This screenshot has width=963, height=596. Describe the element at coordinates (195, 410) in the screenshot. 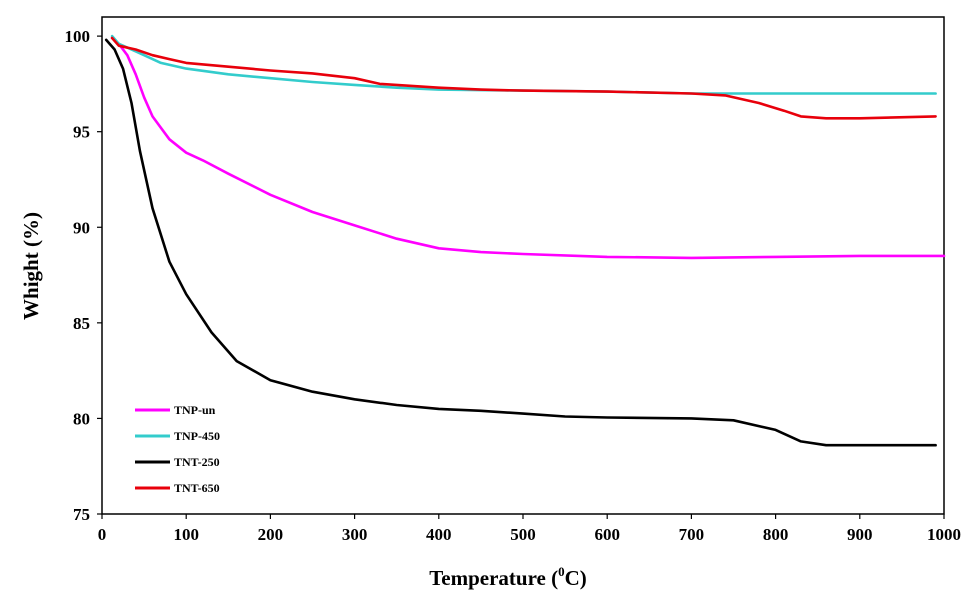

I see `legend-label: TNP-un` at that location.